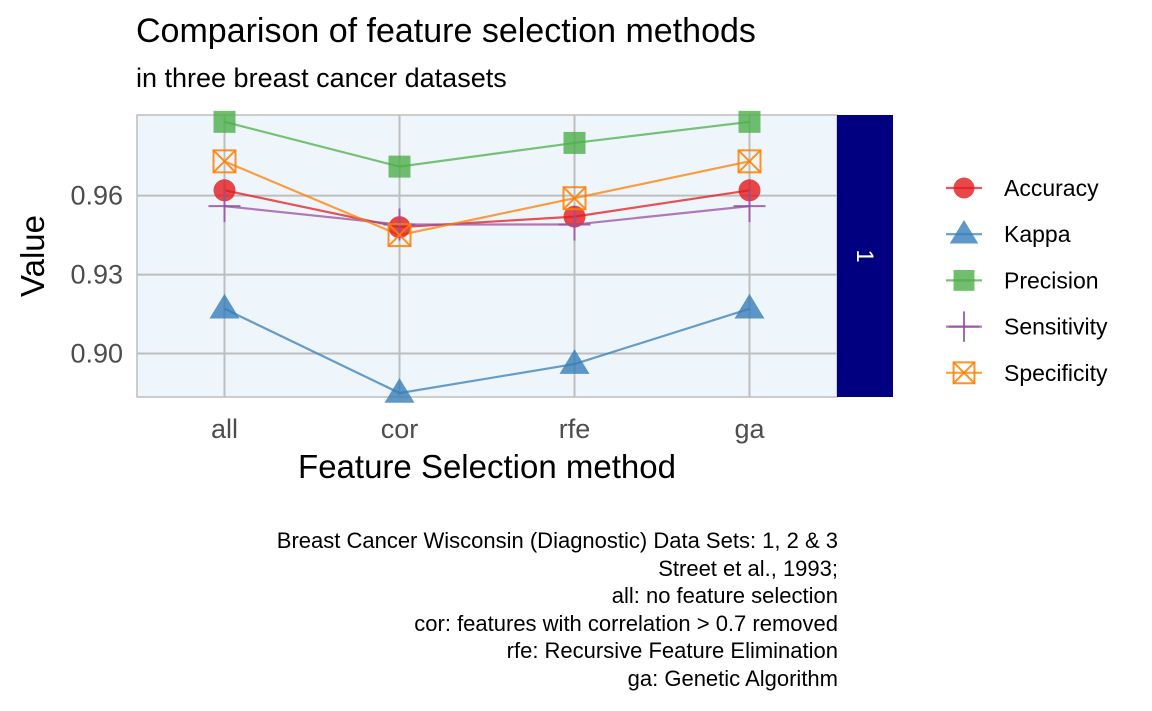  I want to click on legend-item: Kappa, so click(1008, 233).